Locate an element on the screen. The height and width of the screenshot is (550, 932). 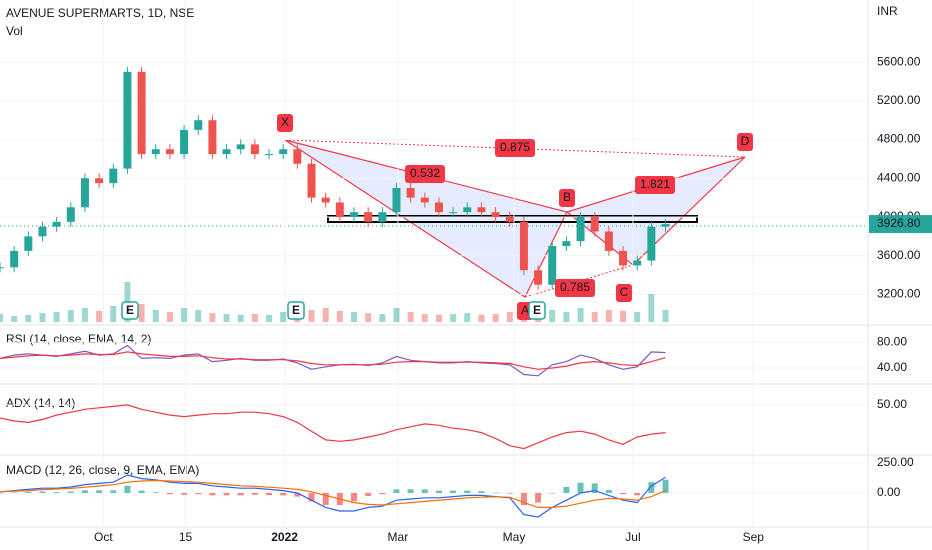
x-tick-label: Oct is located at coordinates (103, 537).